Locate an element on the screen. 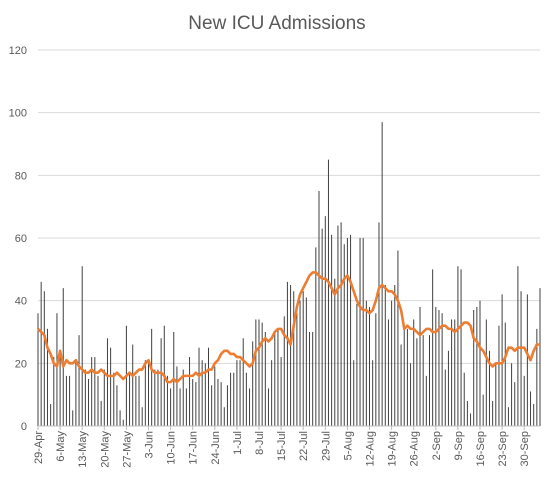  y-tick-label: 120 is located at coordinates (18, 51).